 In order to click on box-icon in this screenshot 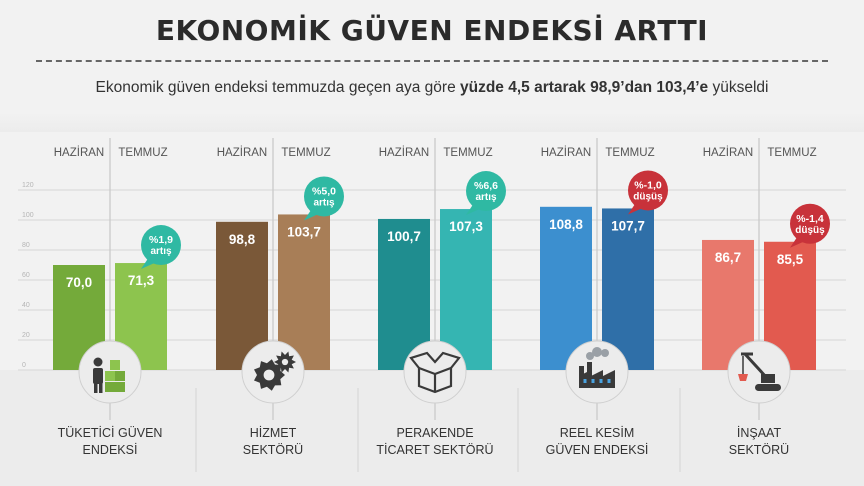, I will do `click(435, 372)`.